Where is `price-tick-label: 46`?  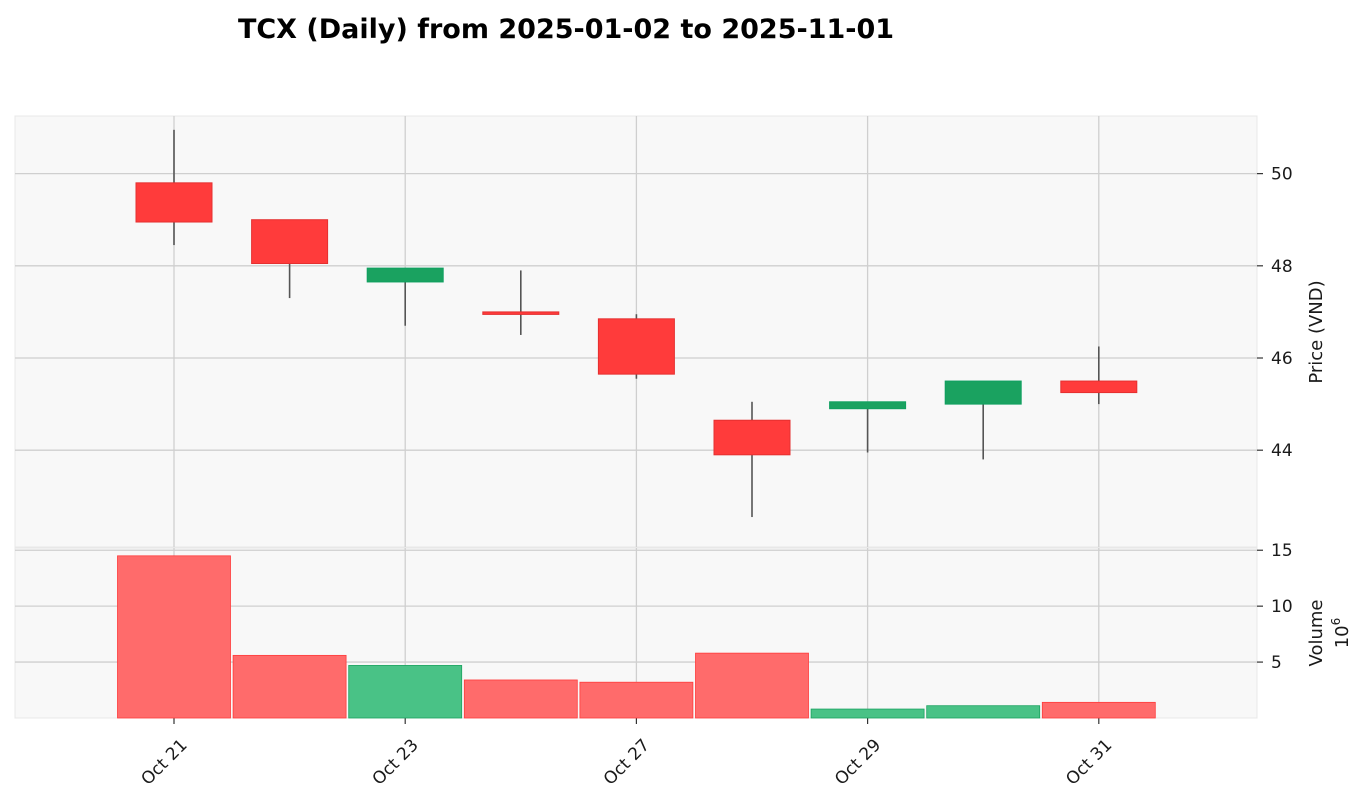 price-tick-label: 46 is located at coordinates (1282, 359).